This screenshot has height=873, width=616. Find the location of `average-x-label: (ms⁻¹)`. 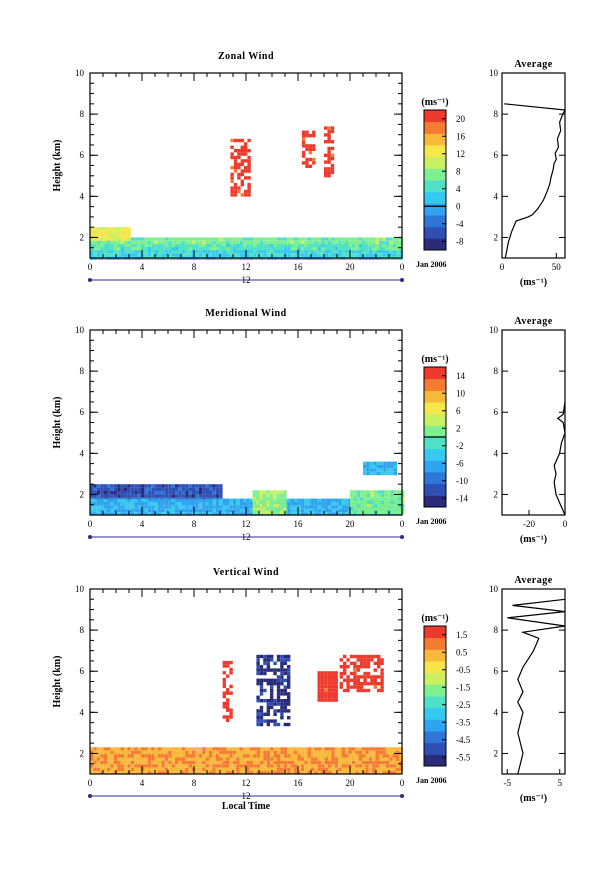

average-x-label: (ms⁻¹) is located at coordinates (533, 282).